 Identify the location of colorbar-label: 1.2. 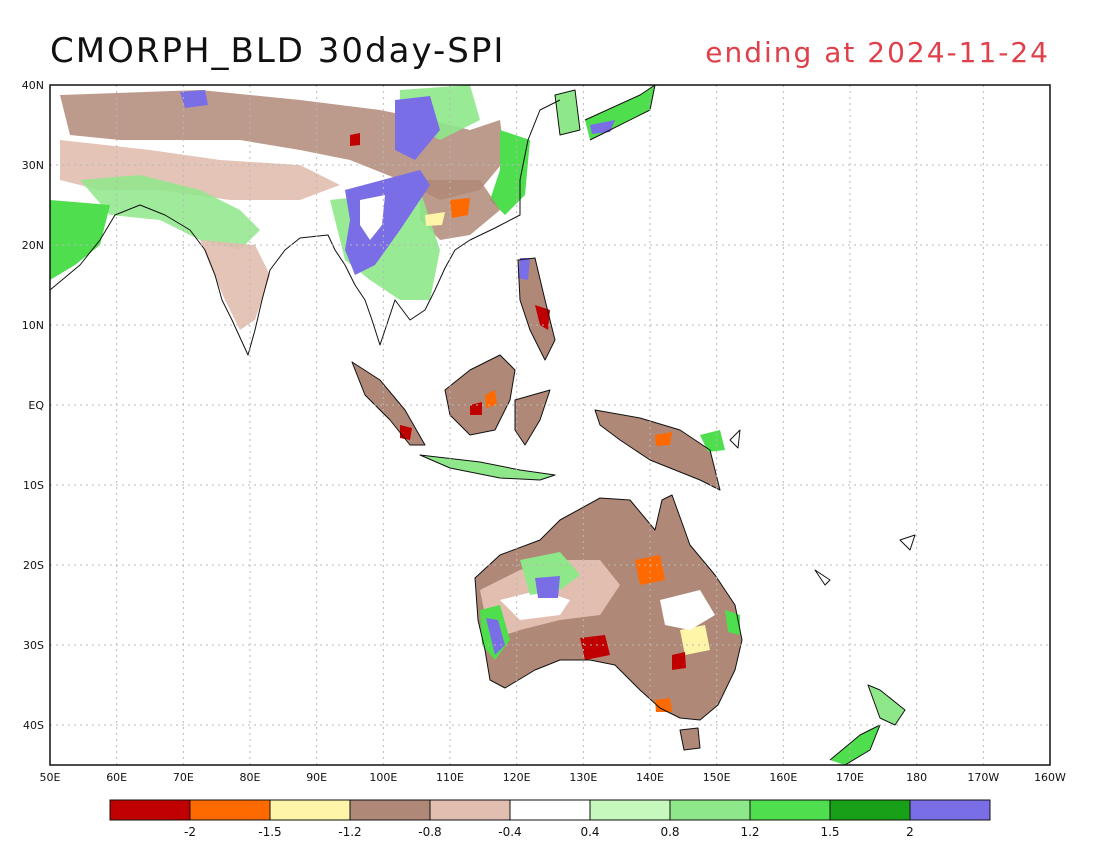
(749, 832).